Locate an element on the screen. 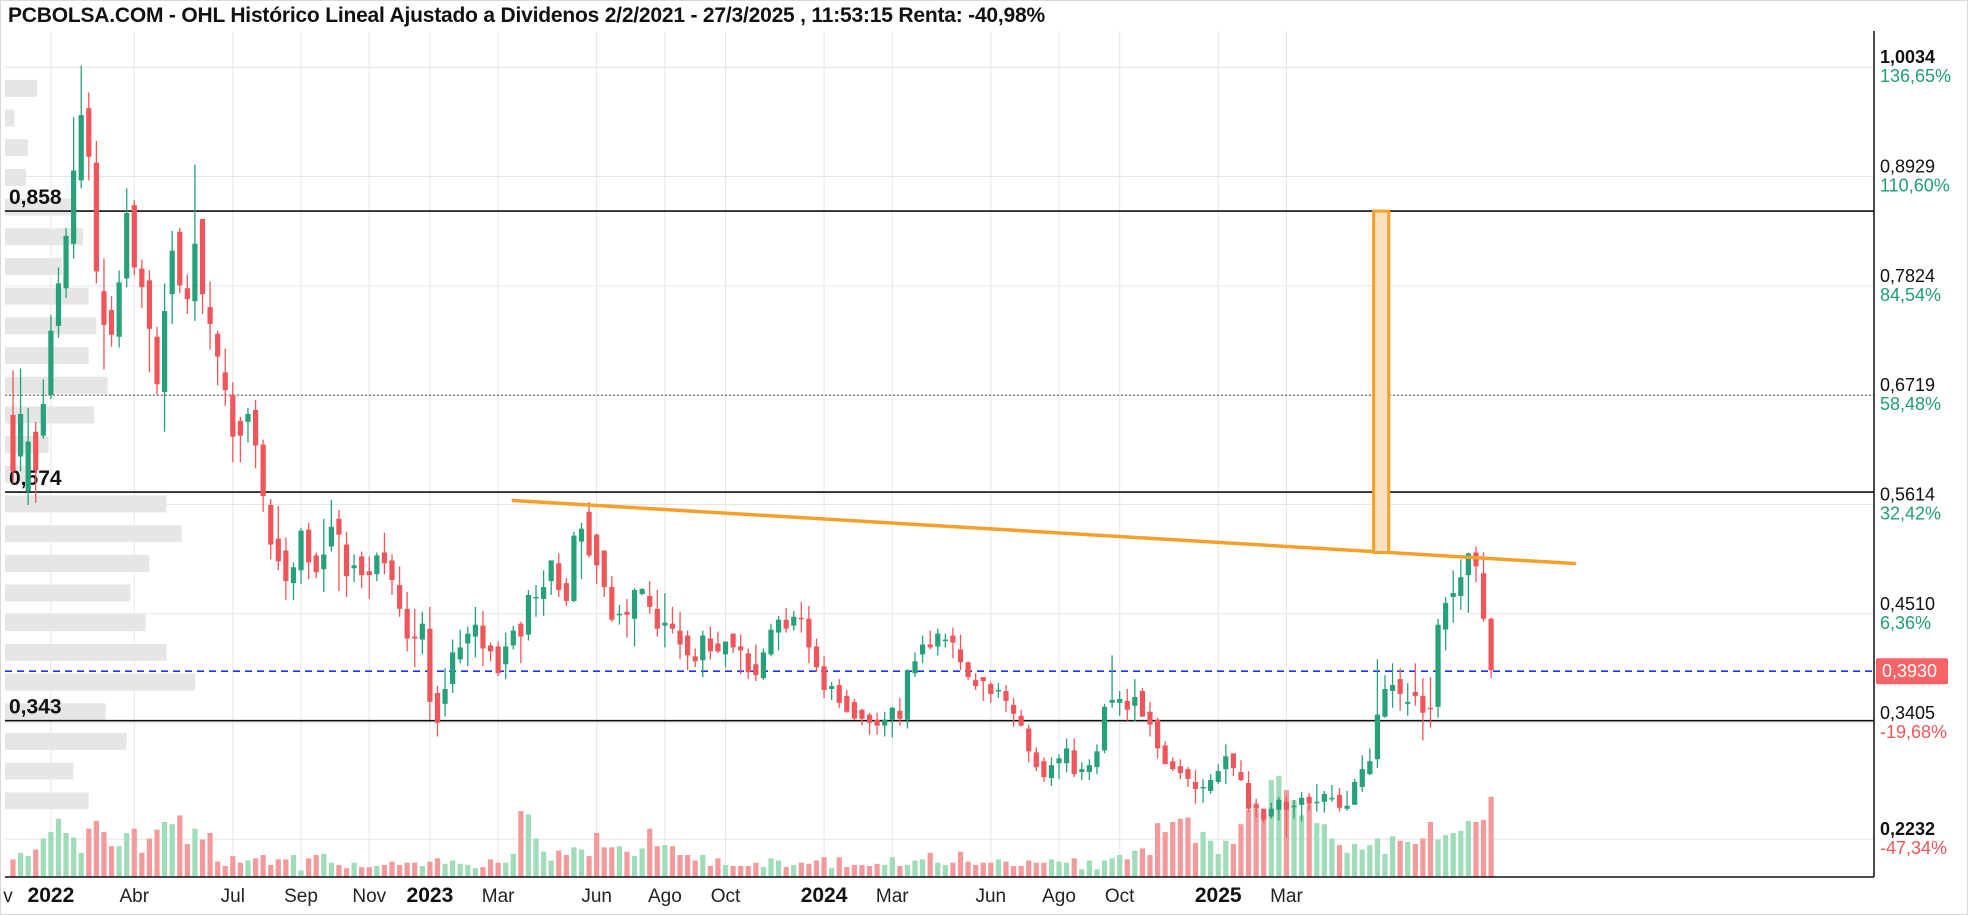 This screenshot has width=1968, height=915. x-tick-month: Mar is located at coordinates (498, 896).